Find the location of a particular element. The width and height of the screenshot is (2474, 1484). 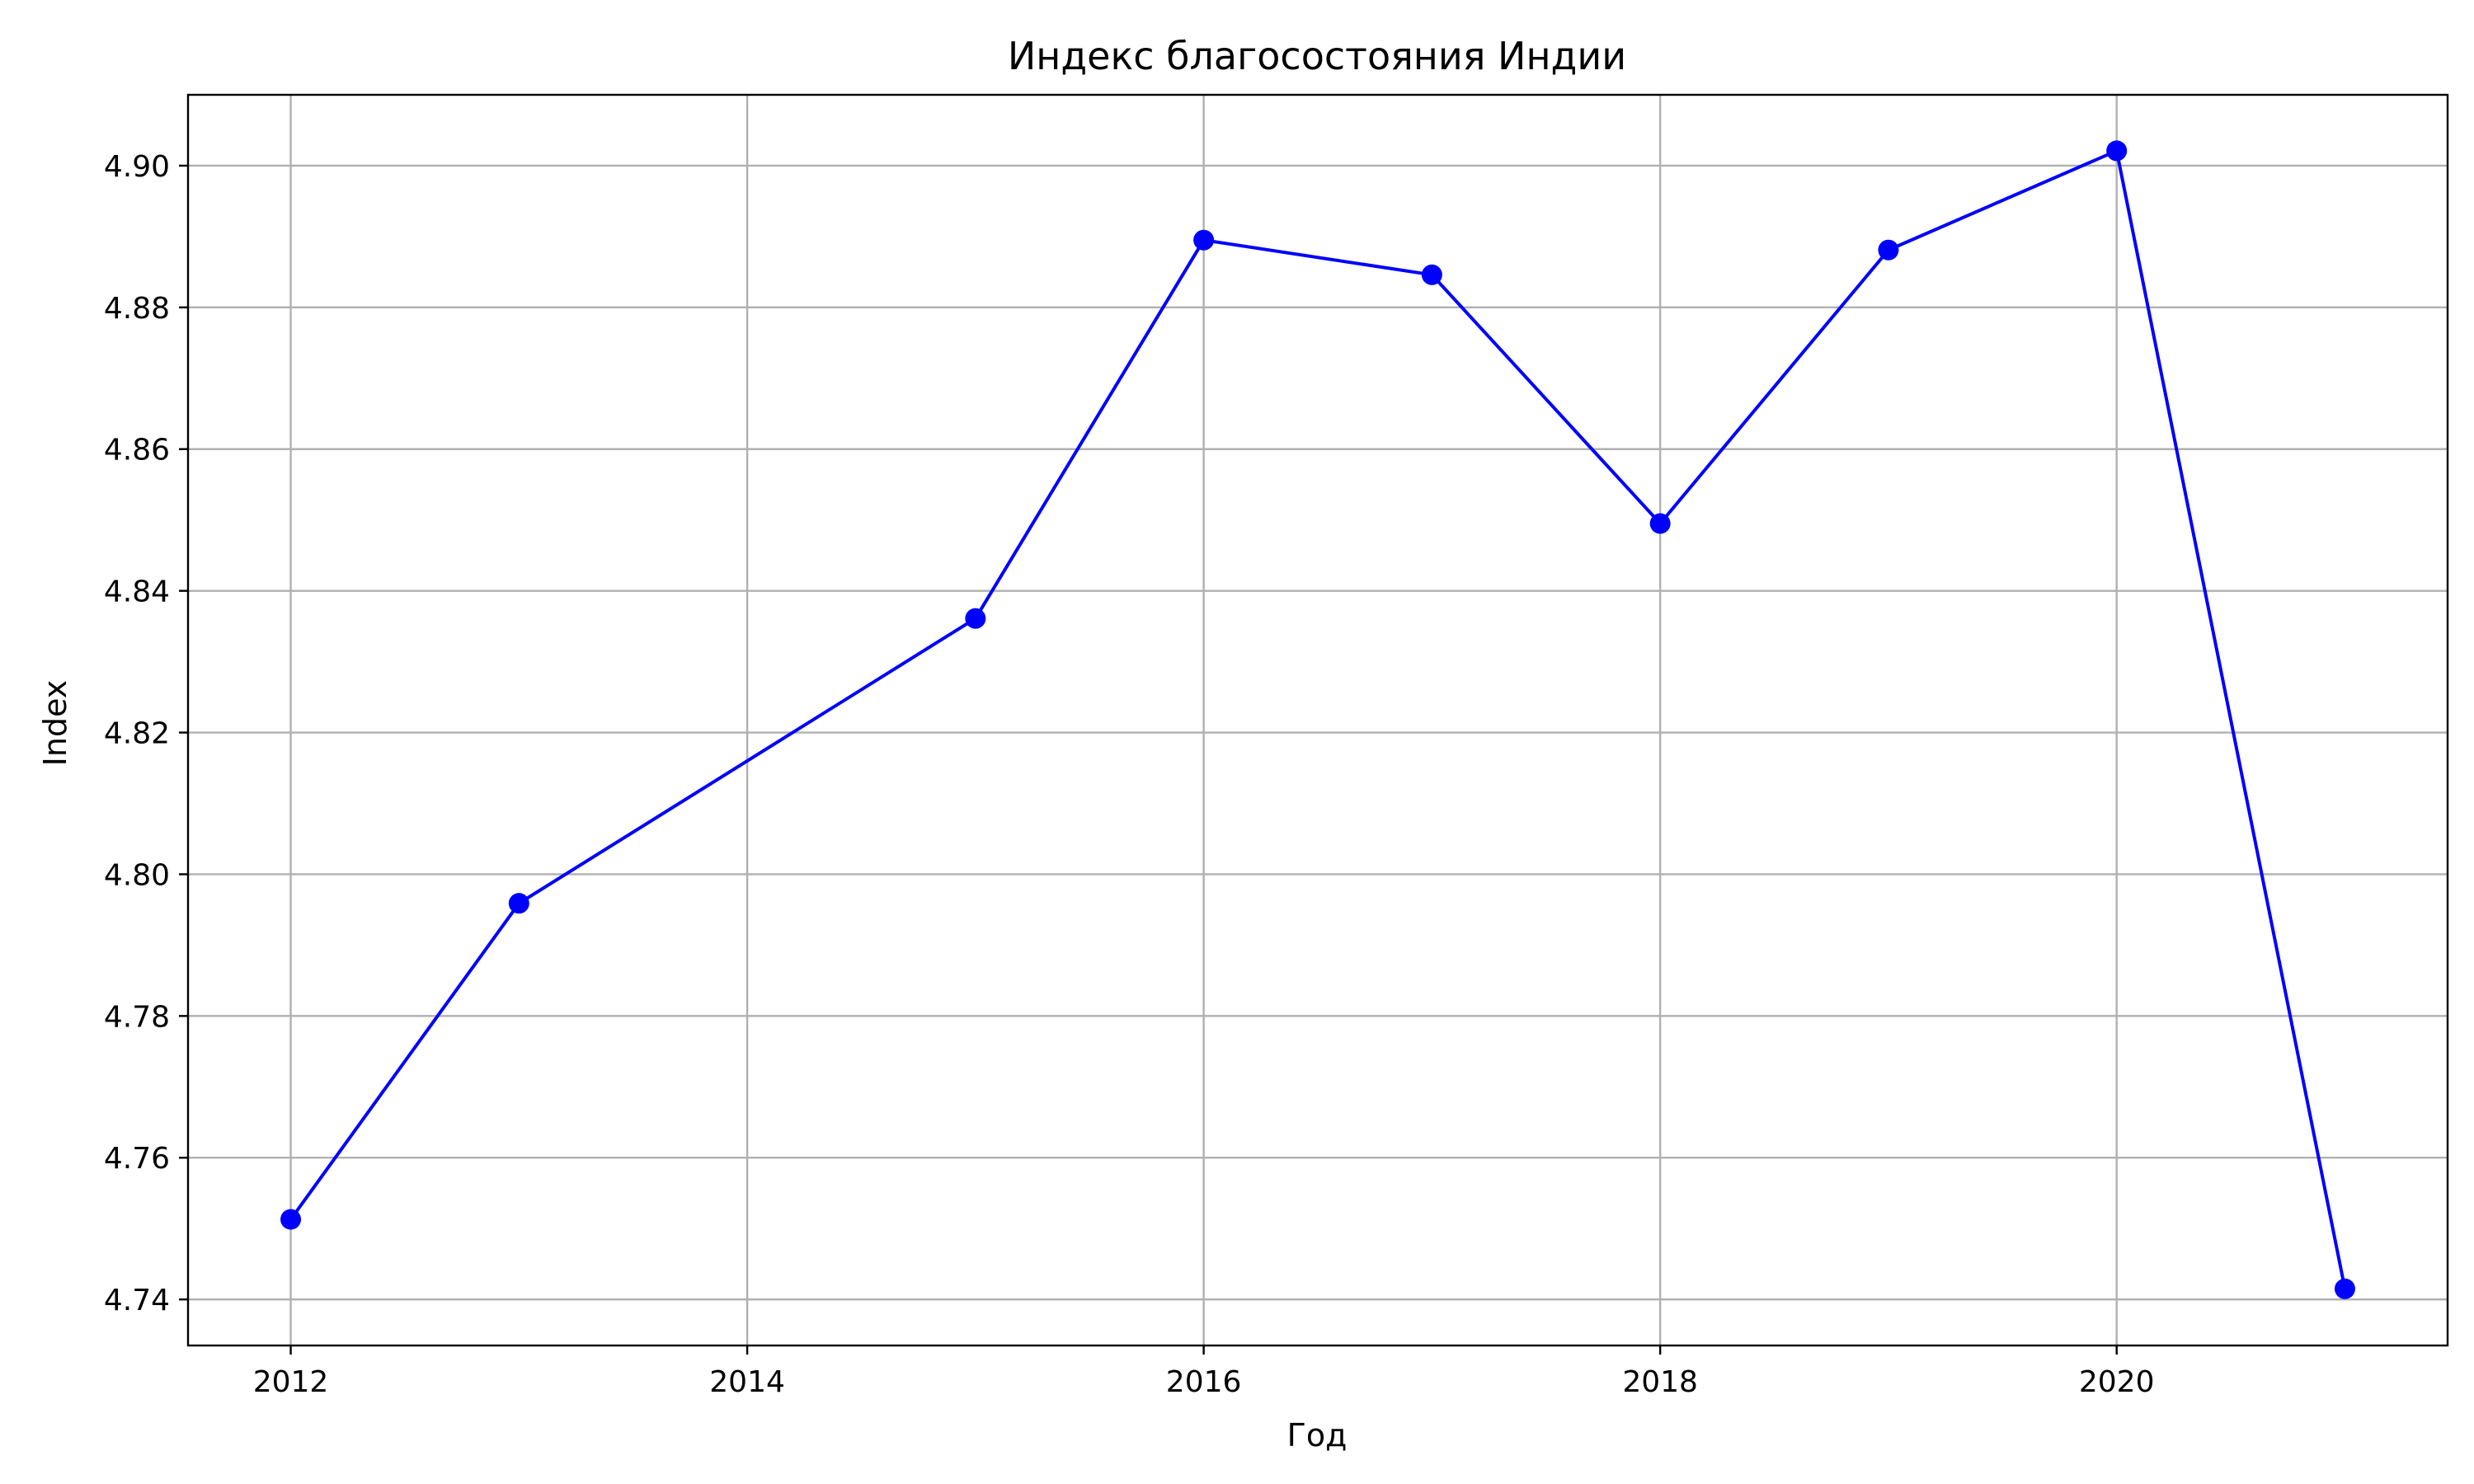

y-tick-label: 4.84 is located at coordinates (137, 592).